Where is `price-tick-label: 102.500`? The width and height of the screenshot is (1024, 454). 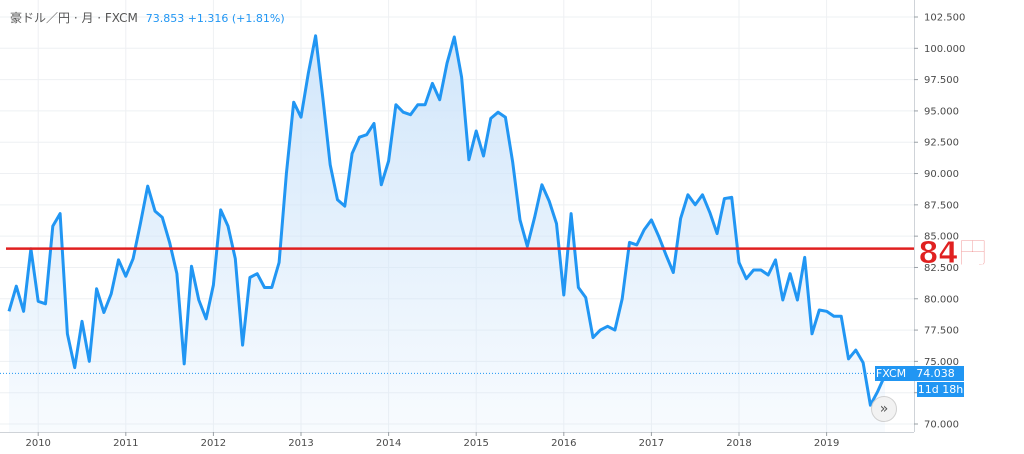 price-tick-label: 102.500 is located at coordinates (944, 18).